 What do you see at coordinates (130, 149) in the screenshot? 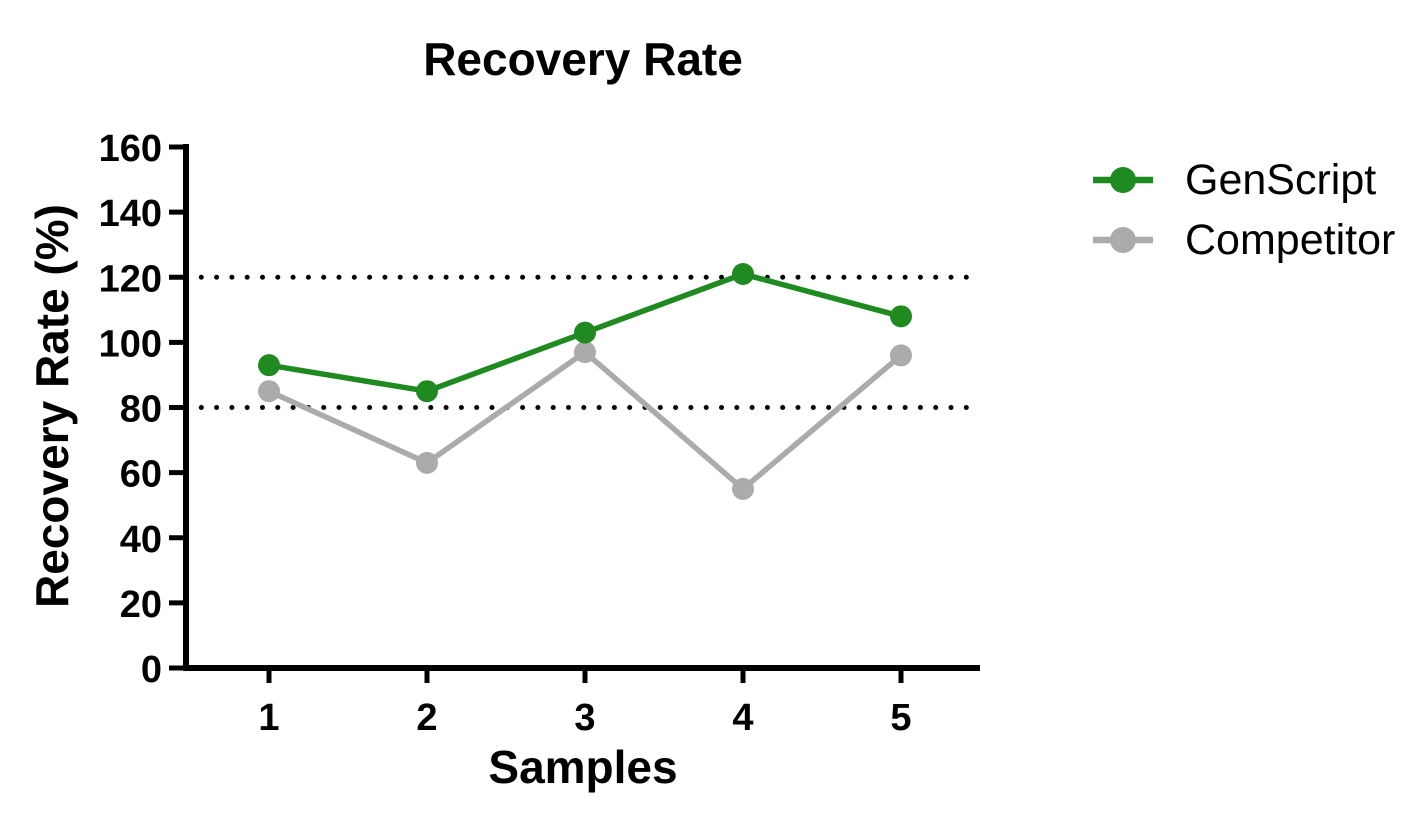
I see `y-tick-label-160: 160` at bounding box center [130, 149].